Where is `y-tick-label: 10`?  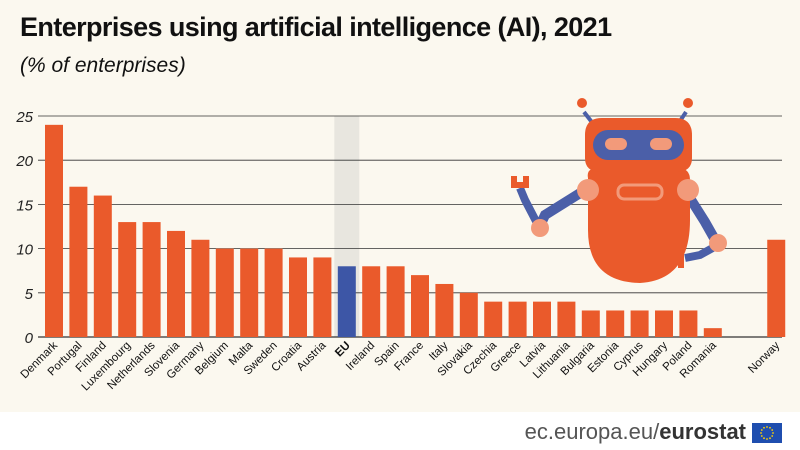 y-tick-label: 10 is located at coordinates (24, 250).